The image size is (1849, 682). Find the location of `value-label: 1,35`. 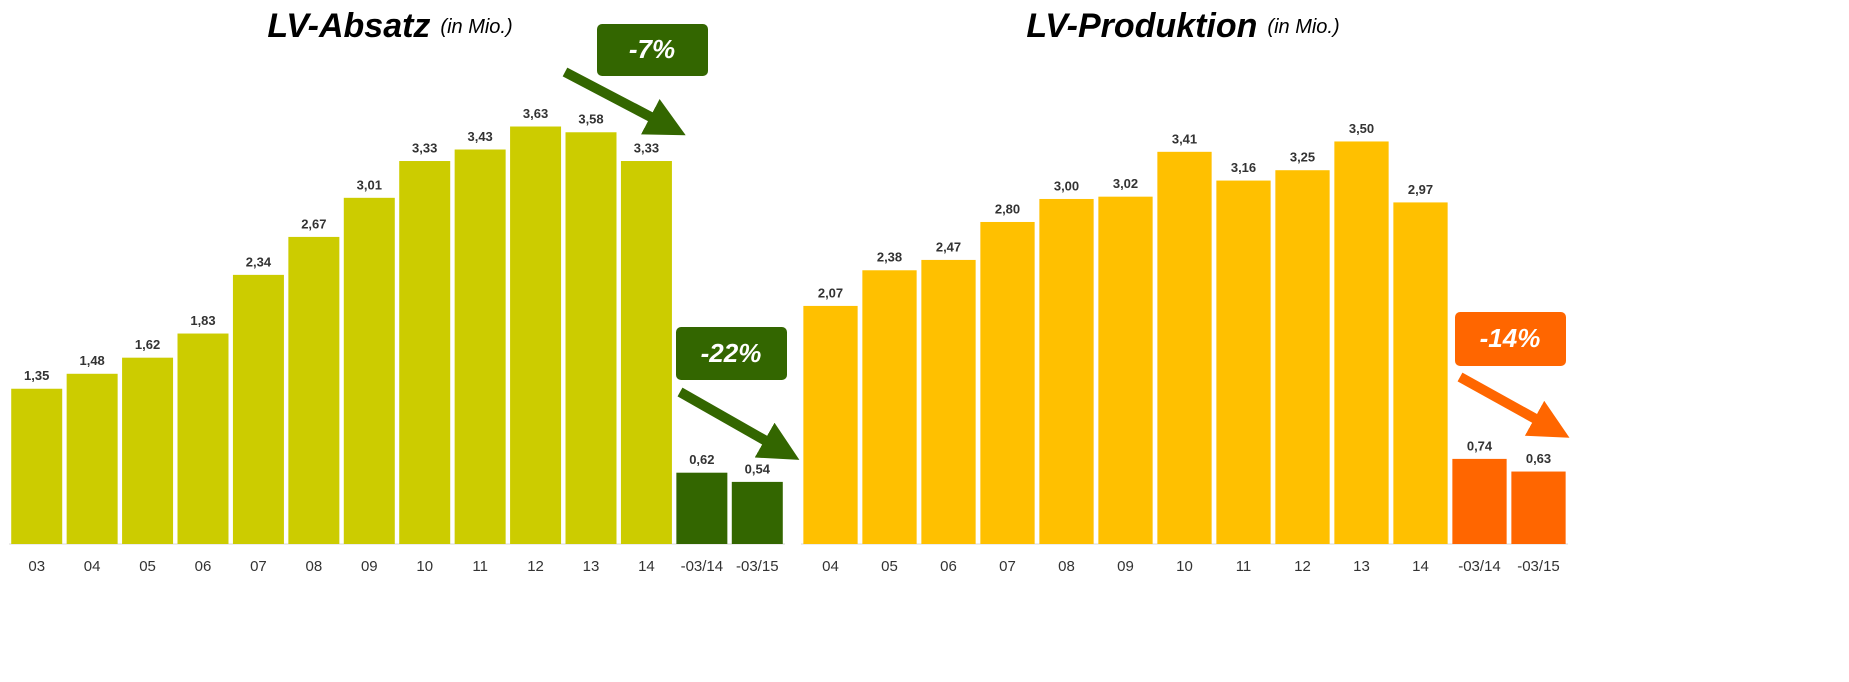

value-label: 1,35 is located at coordinates (36, 375).